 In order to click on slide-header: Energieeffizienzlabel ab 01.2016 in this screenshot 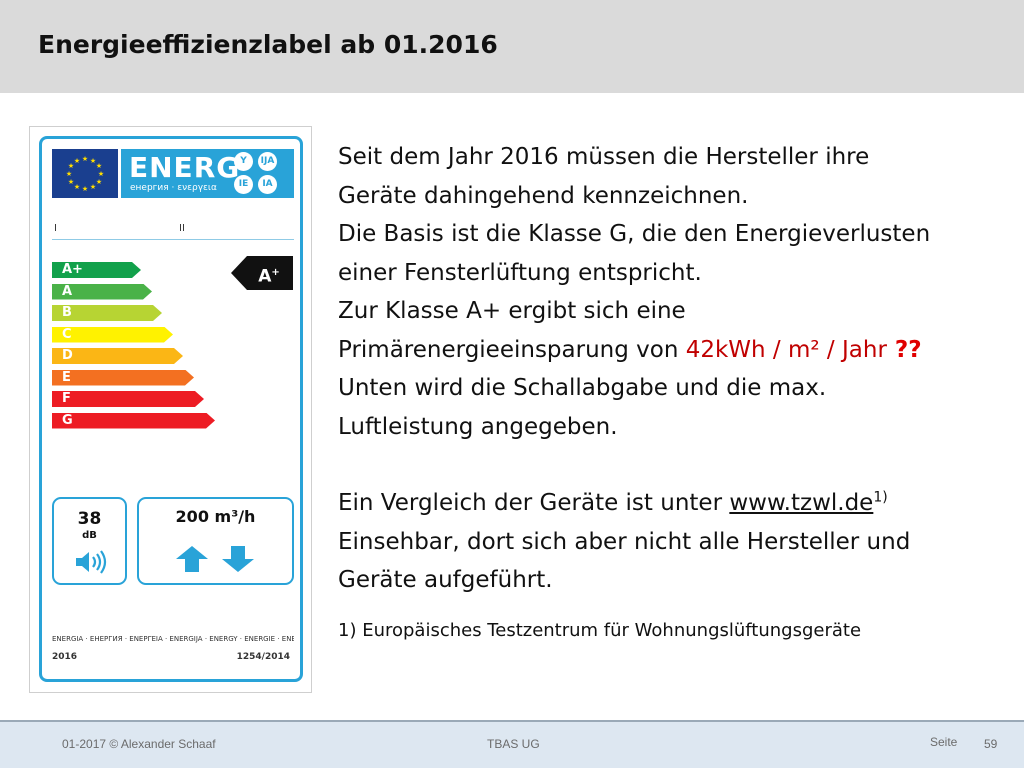, I will do `click(512, 46)`.